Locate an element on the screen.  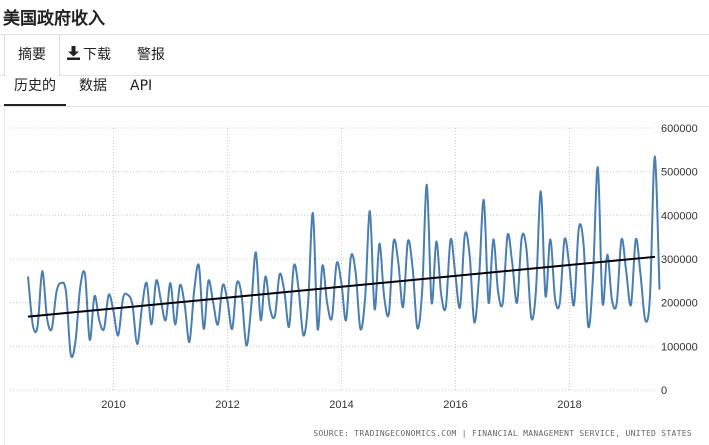
tab-history: 历史的 is located at coordinates (35, 90).